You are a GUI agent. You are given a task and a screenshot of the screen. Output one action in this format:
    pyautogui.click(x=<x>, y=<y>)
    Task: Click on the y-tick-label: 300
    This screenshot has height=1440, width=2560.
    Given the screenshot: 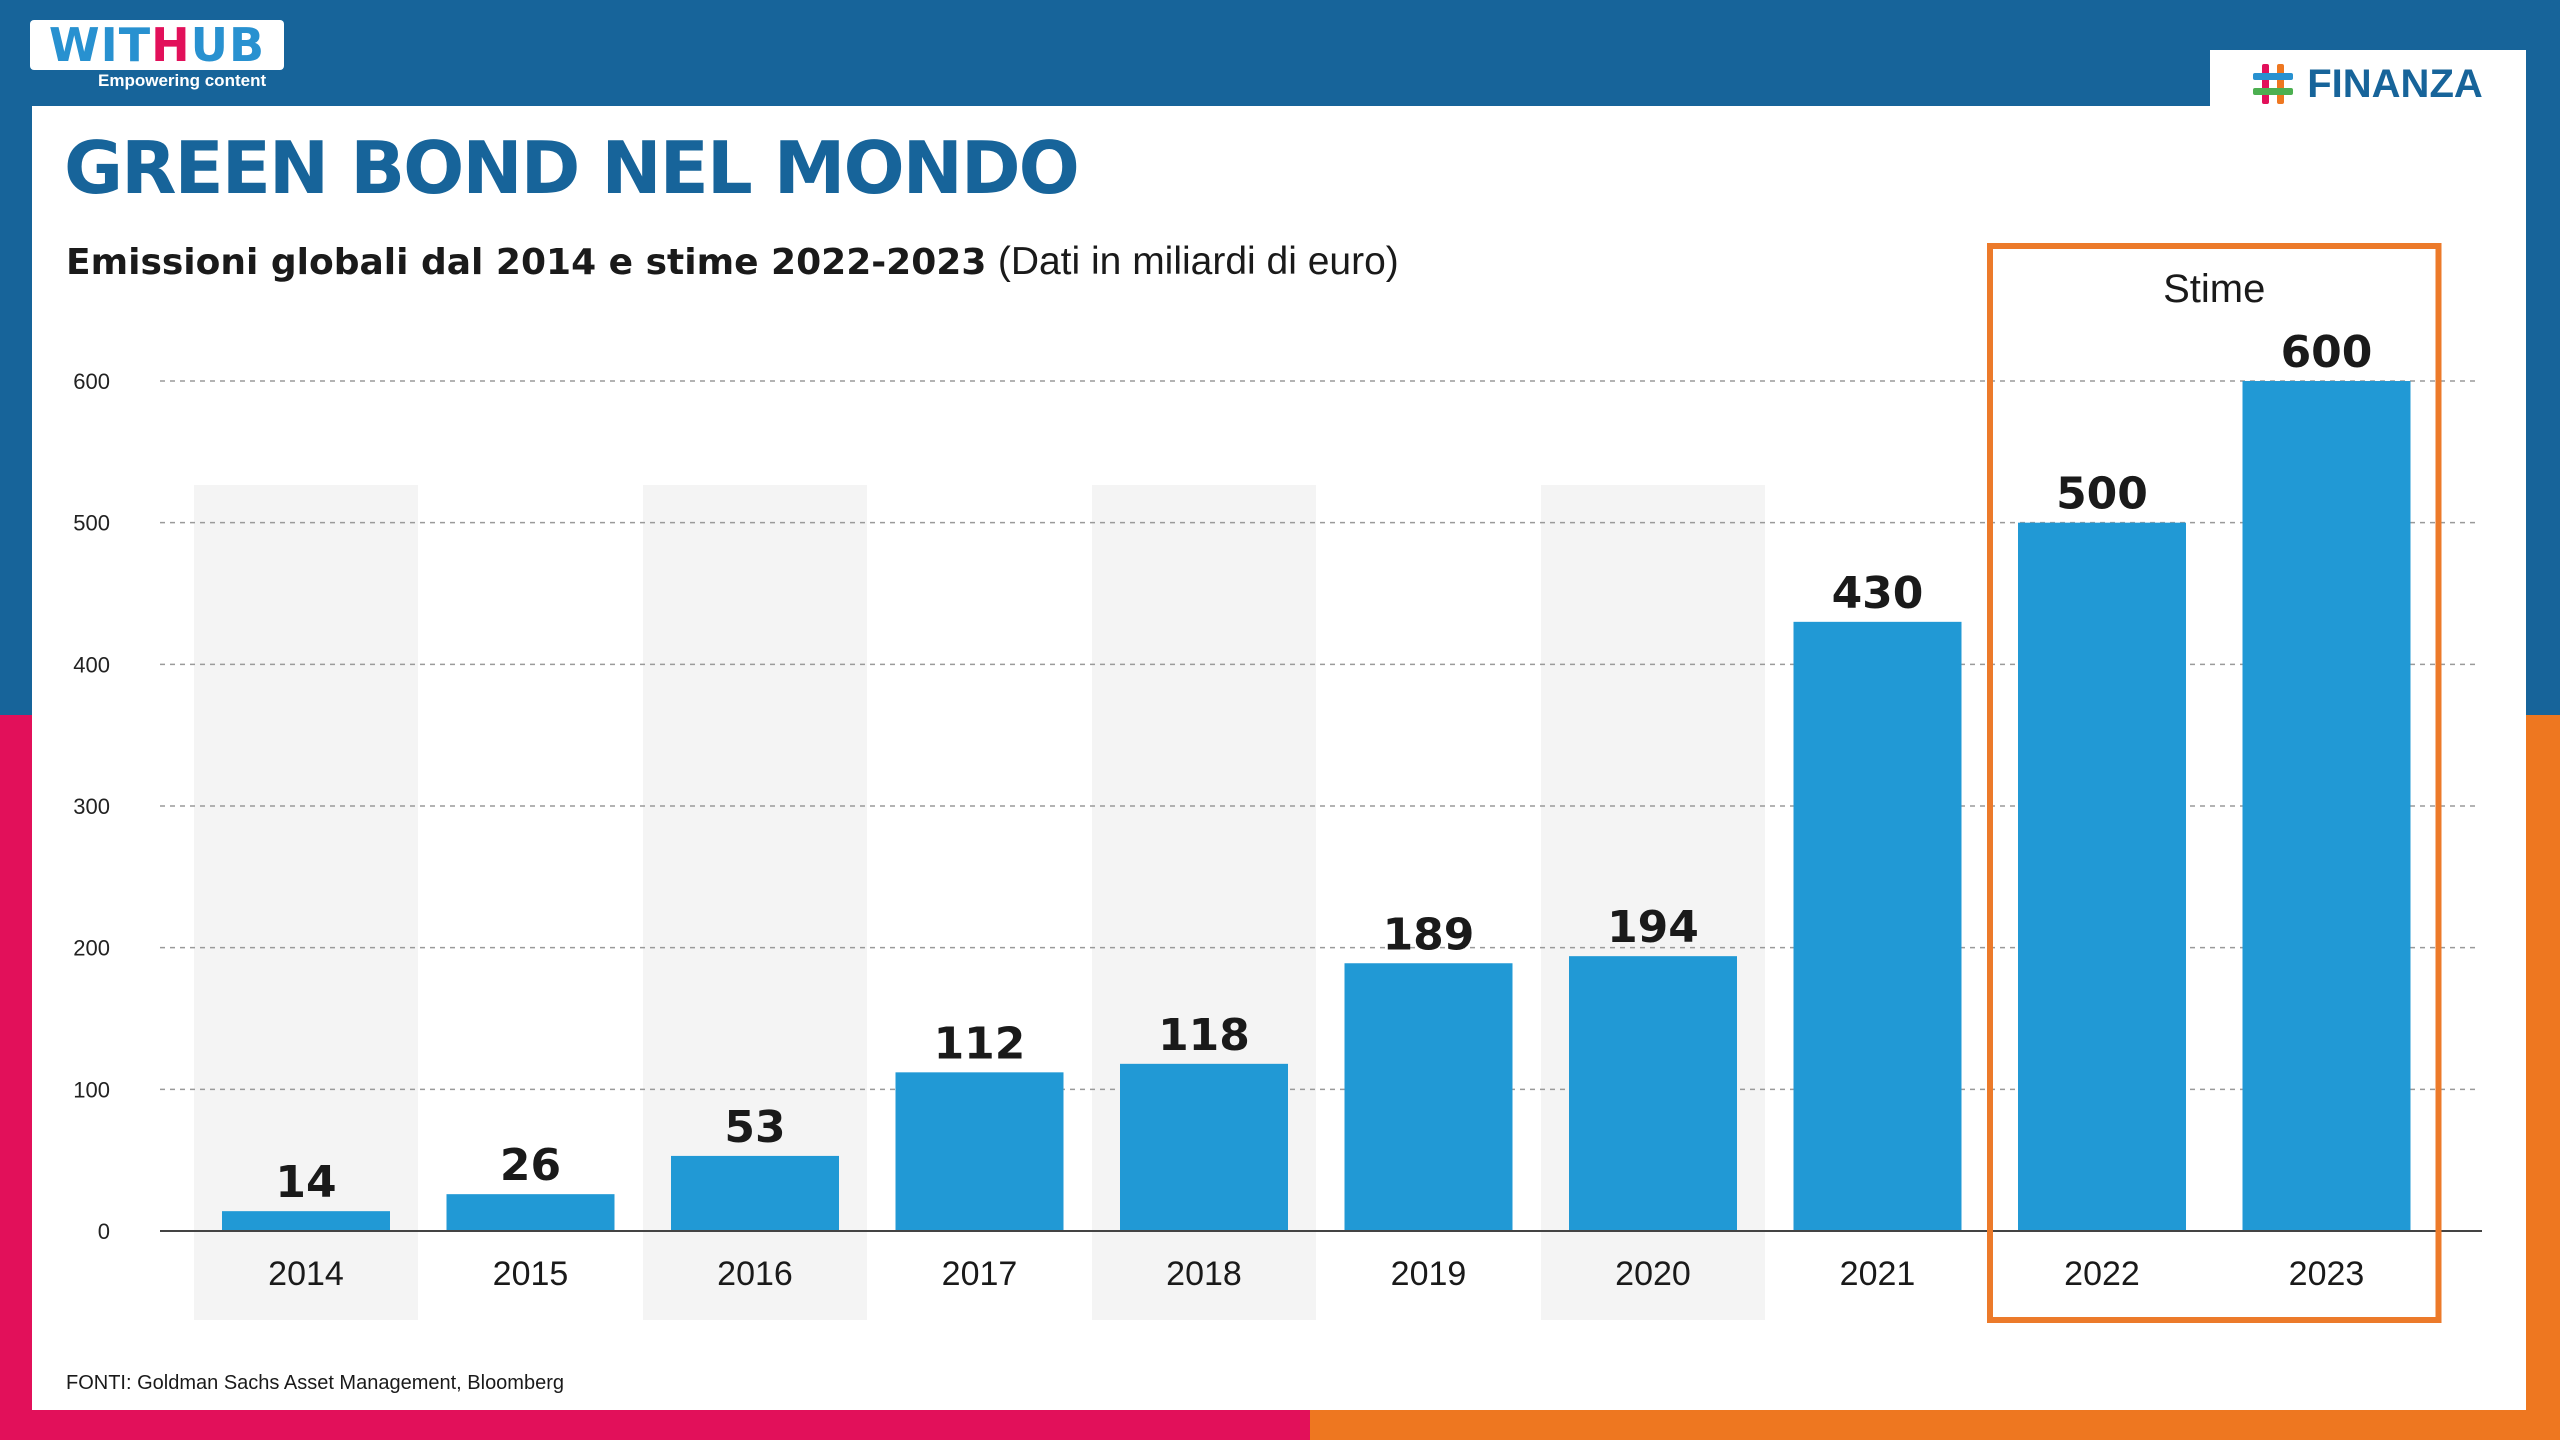 What is the action you would take?
    pyautogui.click(x=91, y=806)
    